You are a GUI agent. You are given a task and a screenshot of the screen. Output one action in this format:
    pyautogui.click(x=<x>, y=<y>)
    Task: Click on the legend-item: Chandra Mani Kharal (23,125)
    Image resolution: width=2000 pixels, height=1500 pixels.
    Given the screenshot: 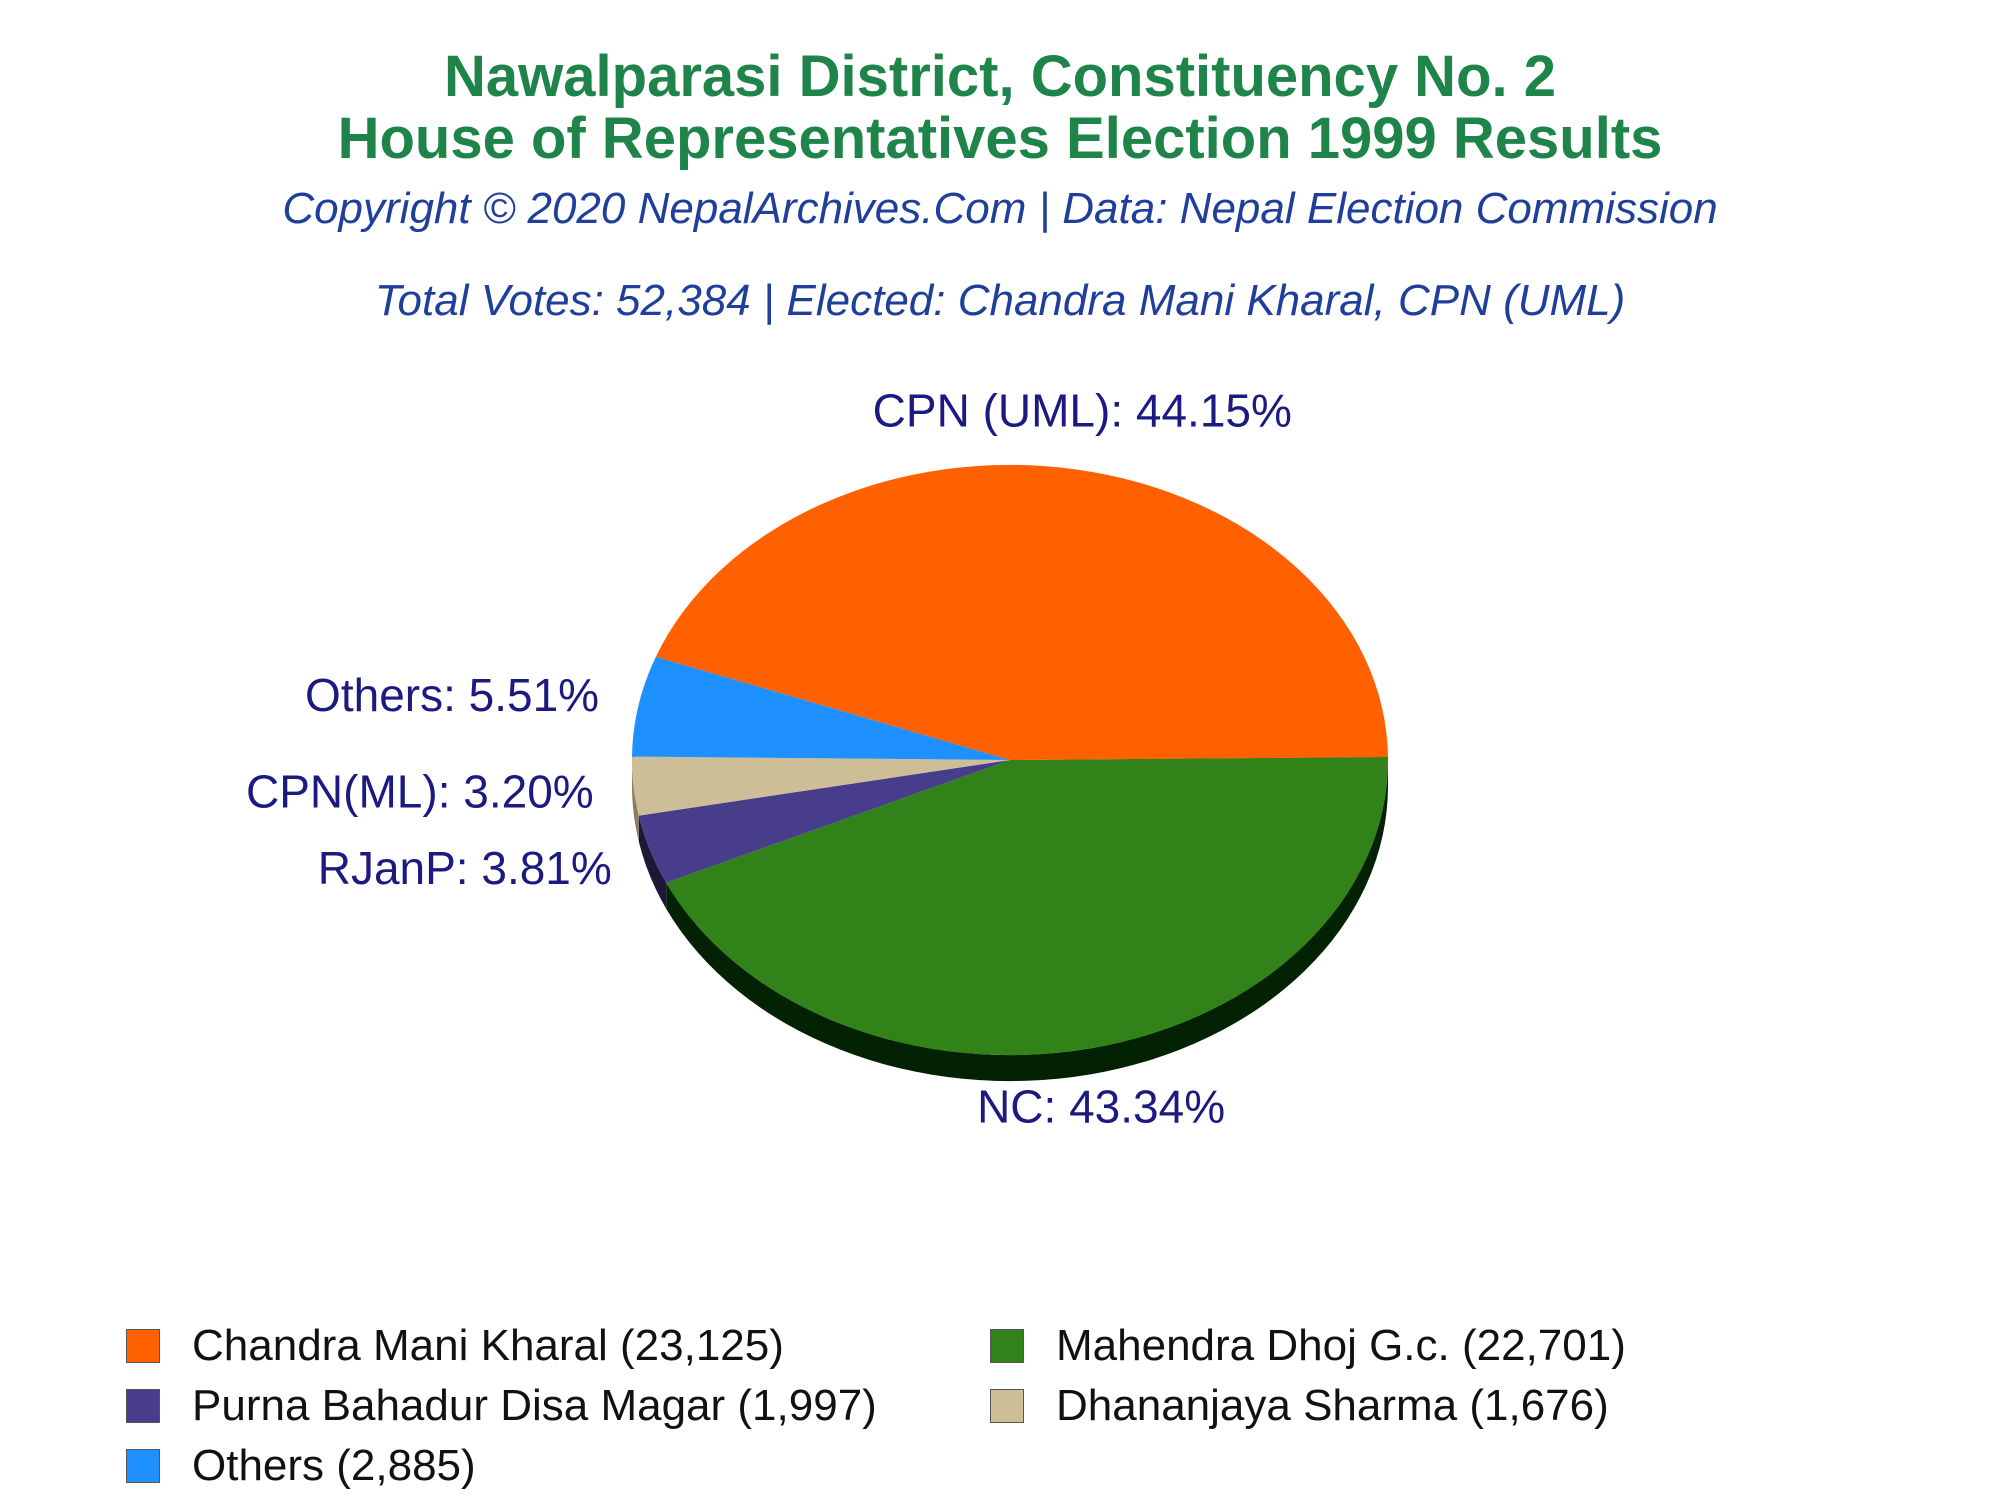 What is the action you would take?
    pyautogui.click(x=455, y=1346)
    